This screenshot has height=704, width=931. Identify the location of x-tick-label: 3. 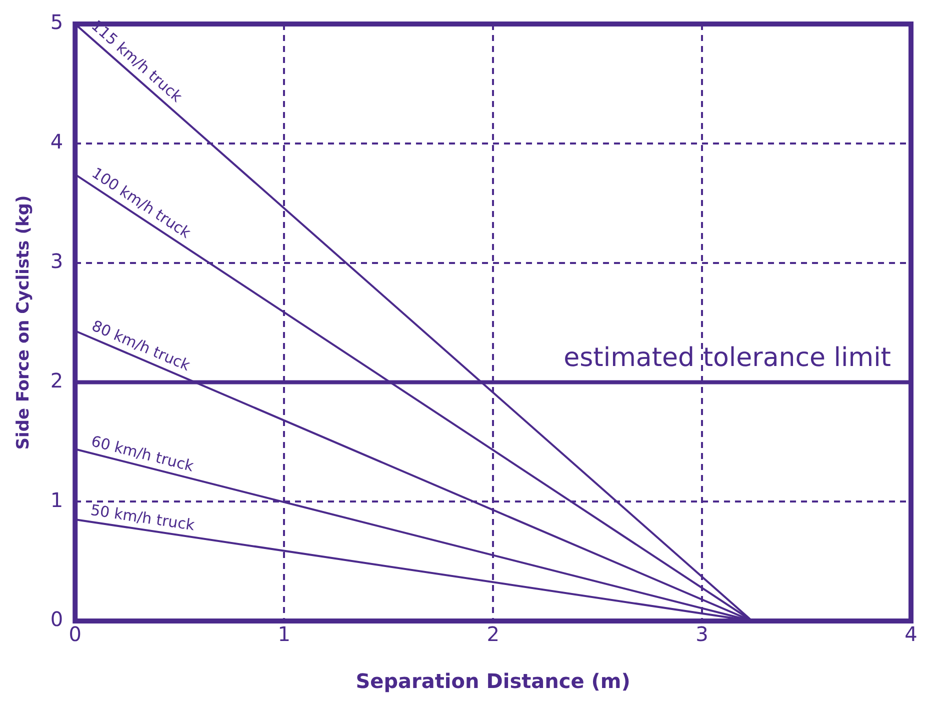
(702, 634).